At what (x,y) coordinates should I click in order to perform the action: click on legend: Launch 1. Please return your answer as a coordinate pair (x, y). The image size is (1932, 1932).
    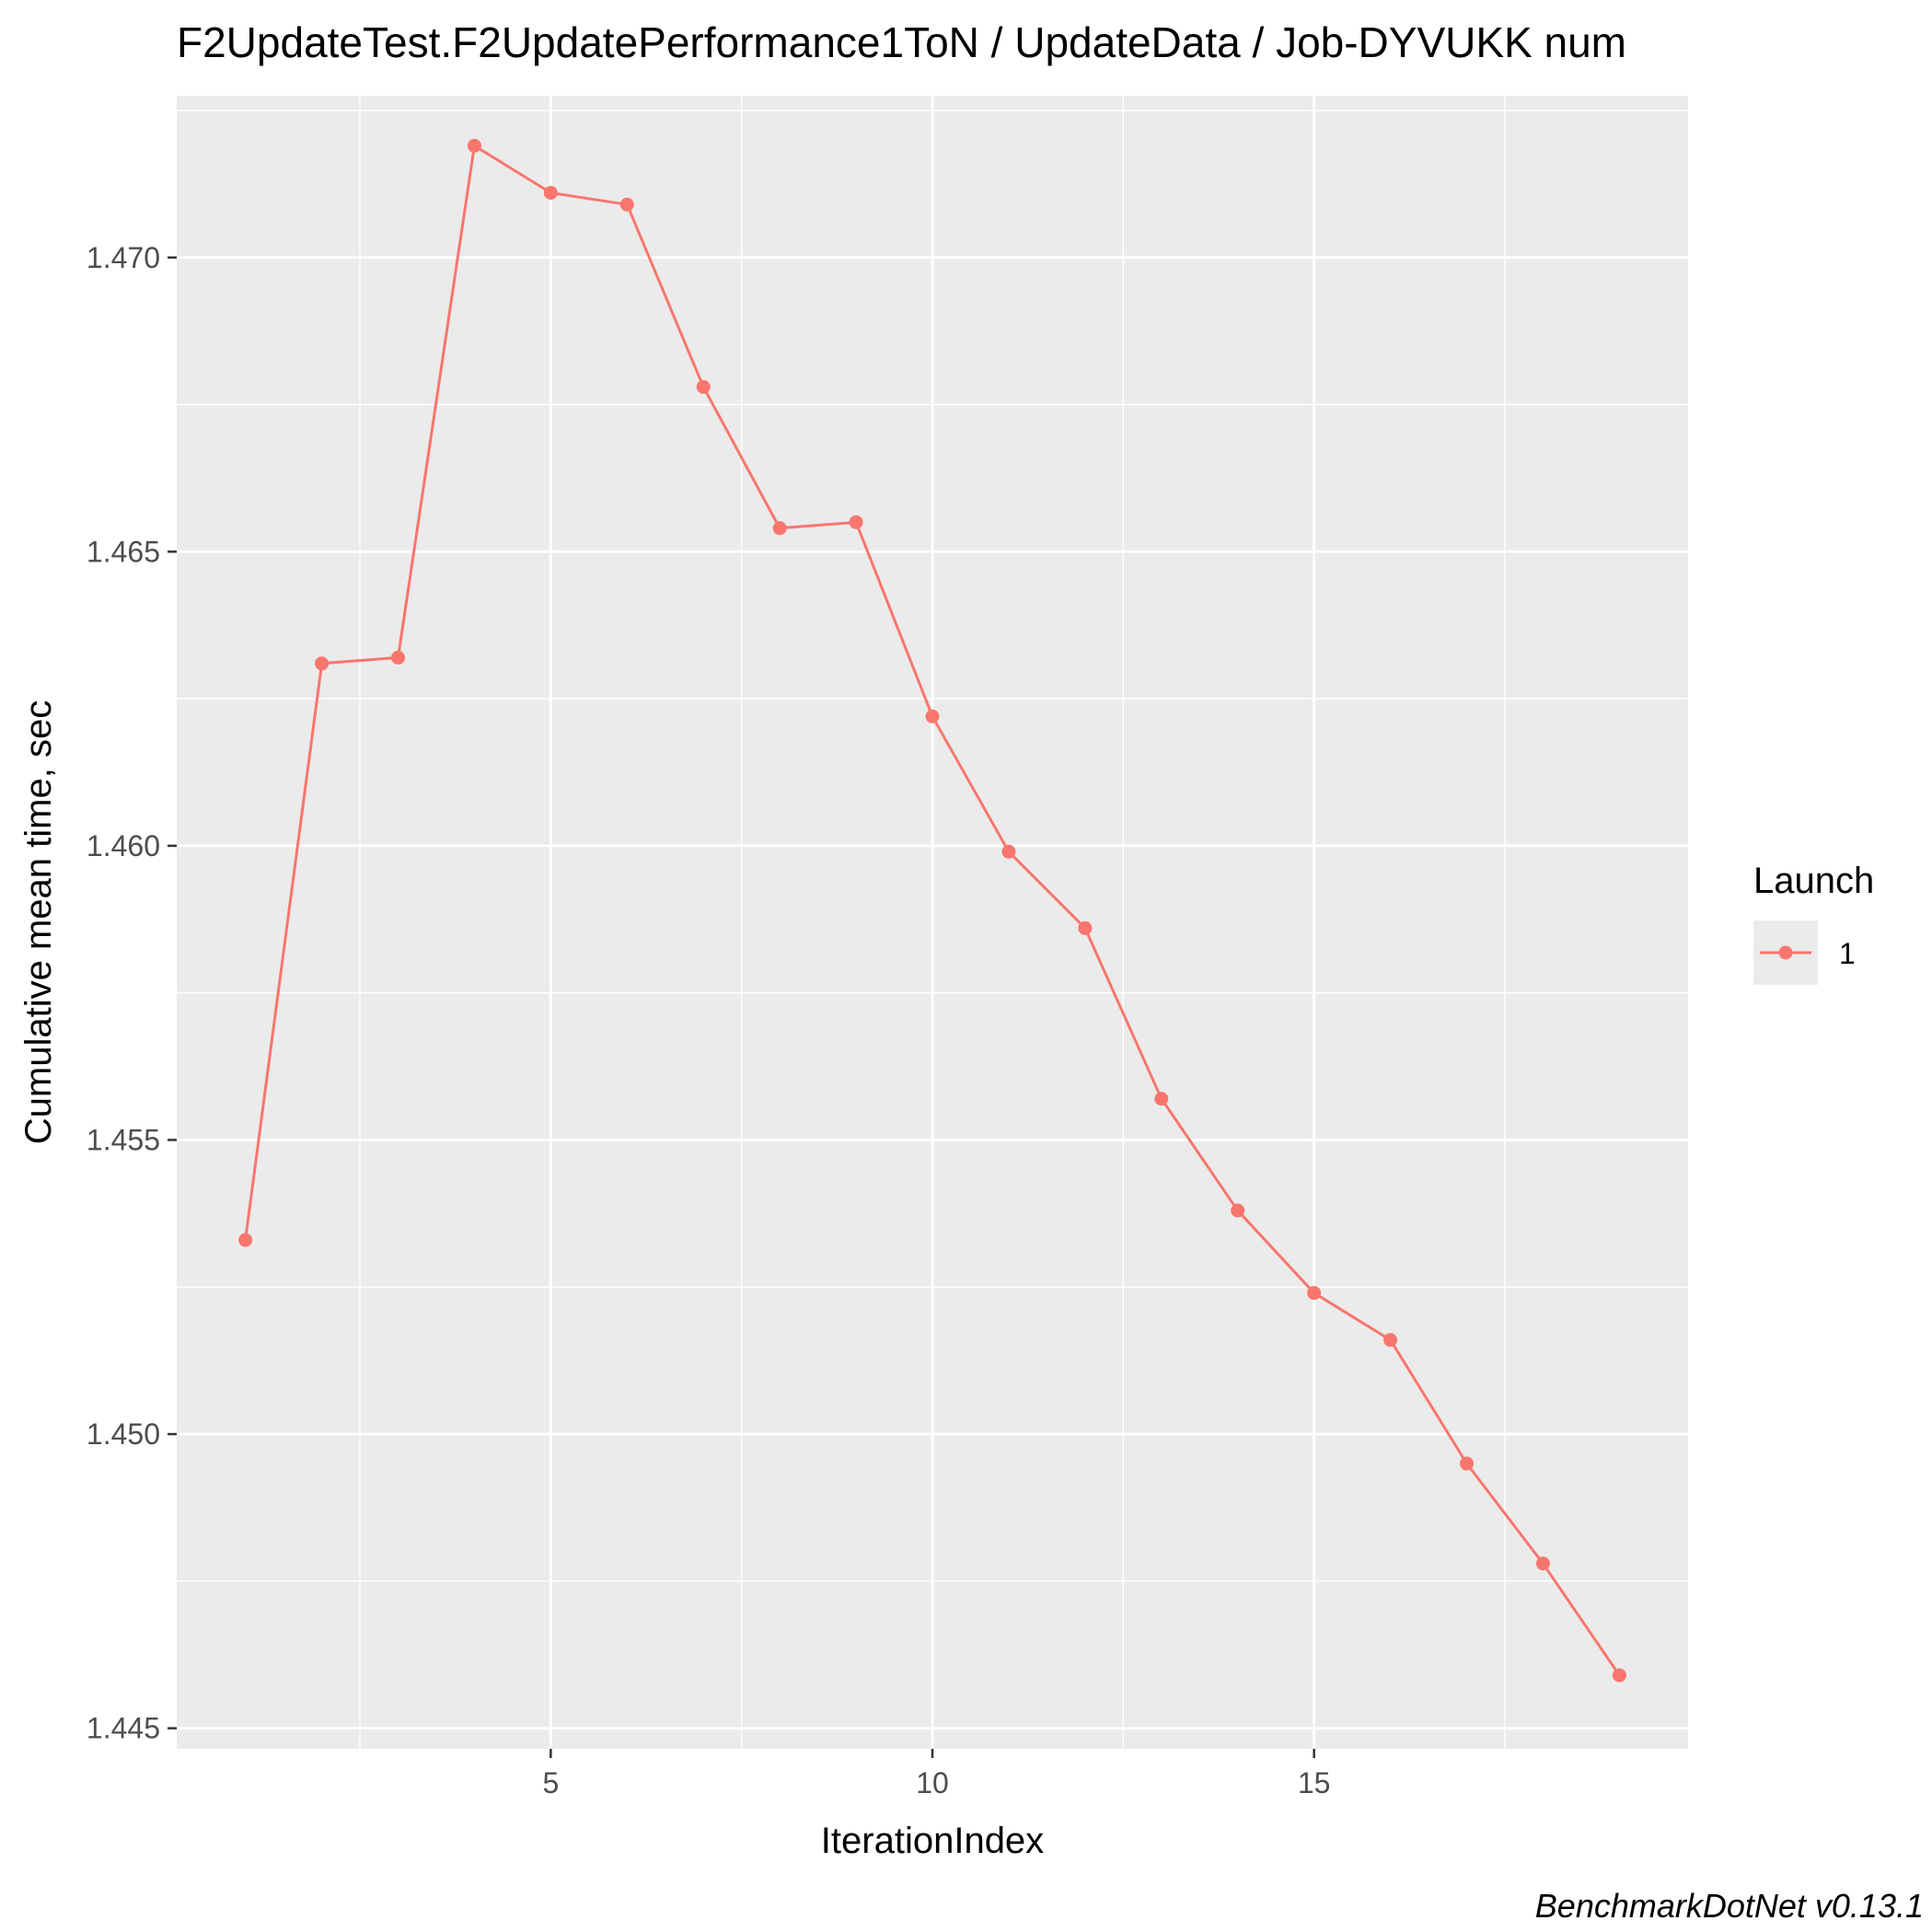
    Looking at the image, I should click on (1814, 923).